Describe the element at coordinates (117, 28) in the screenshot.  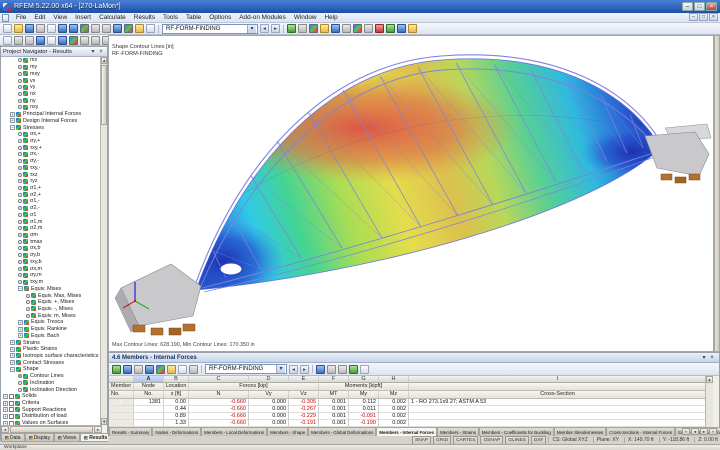
I see `render-mode-icon` at that location.